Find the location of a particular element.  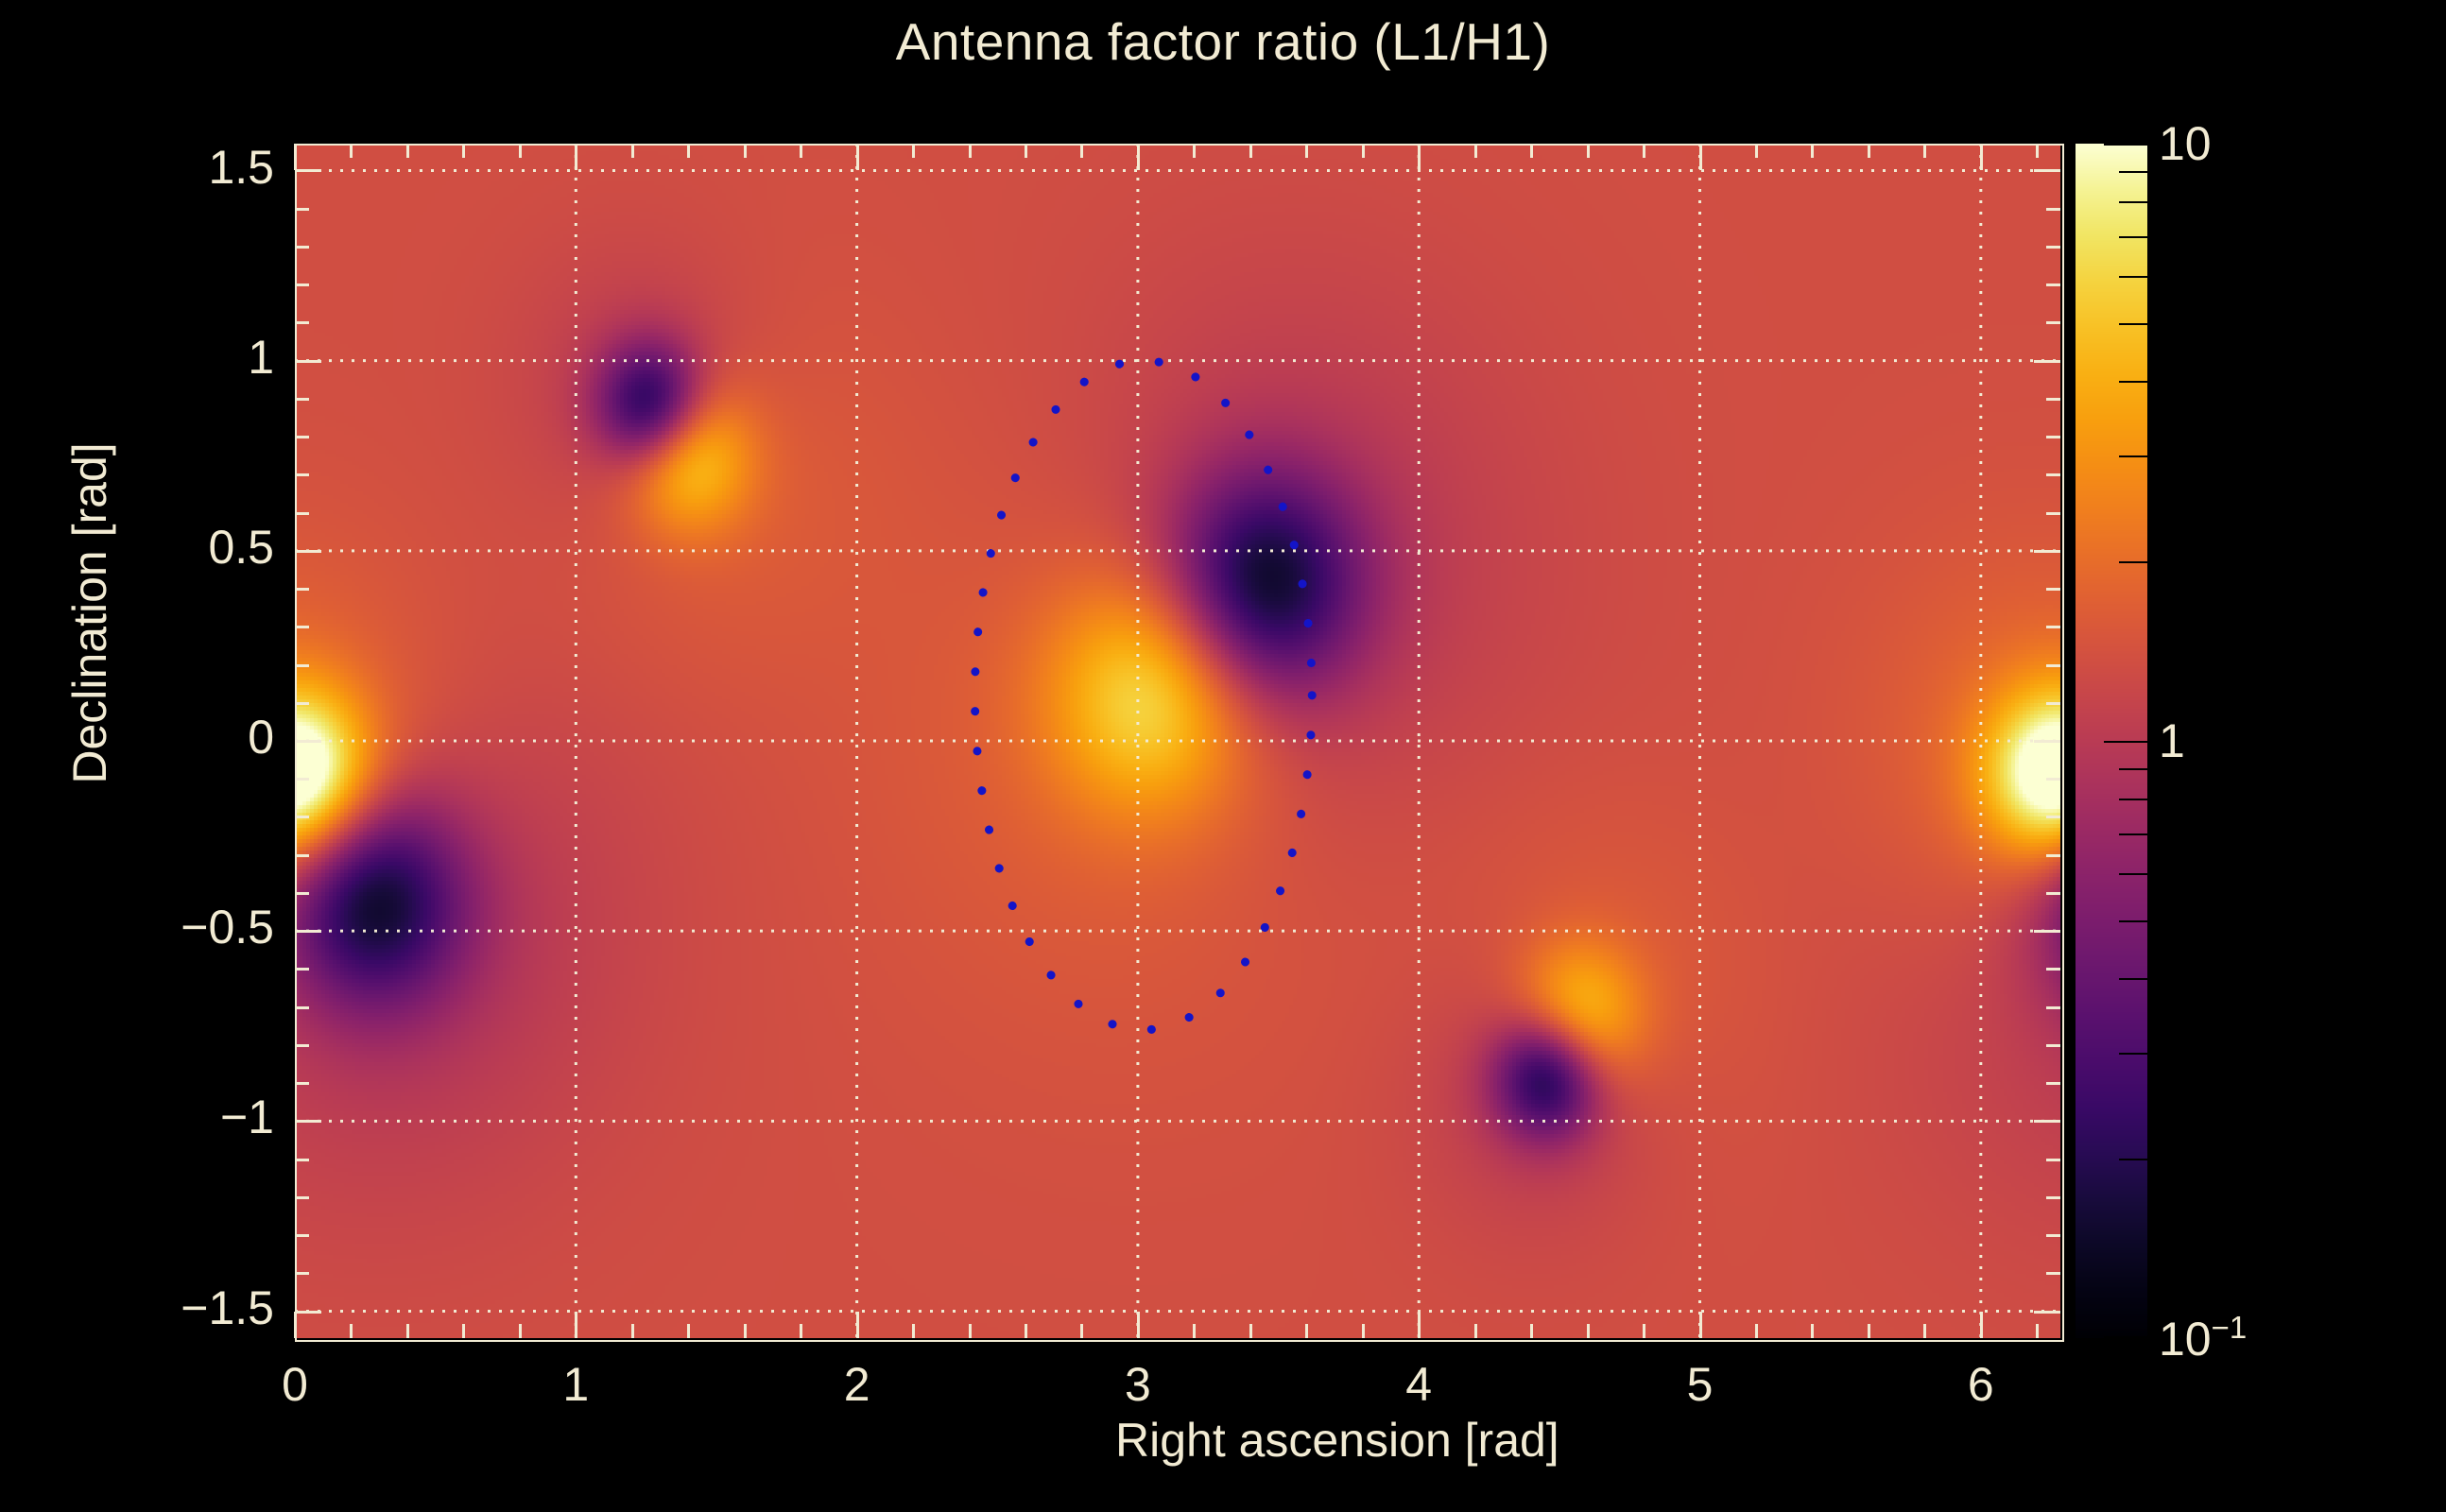

x-tick-label: 0 is located at coordinates (295, 1384).